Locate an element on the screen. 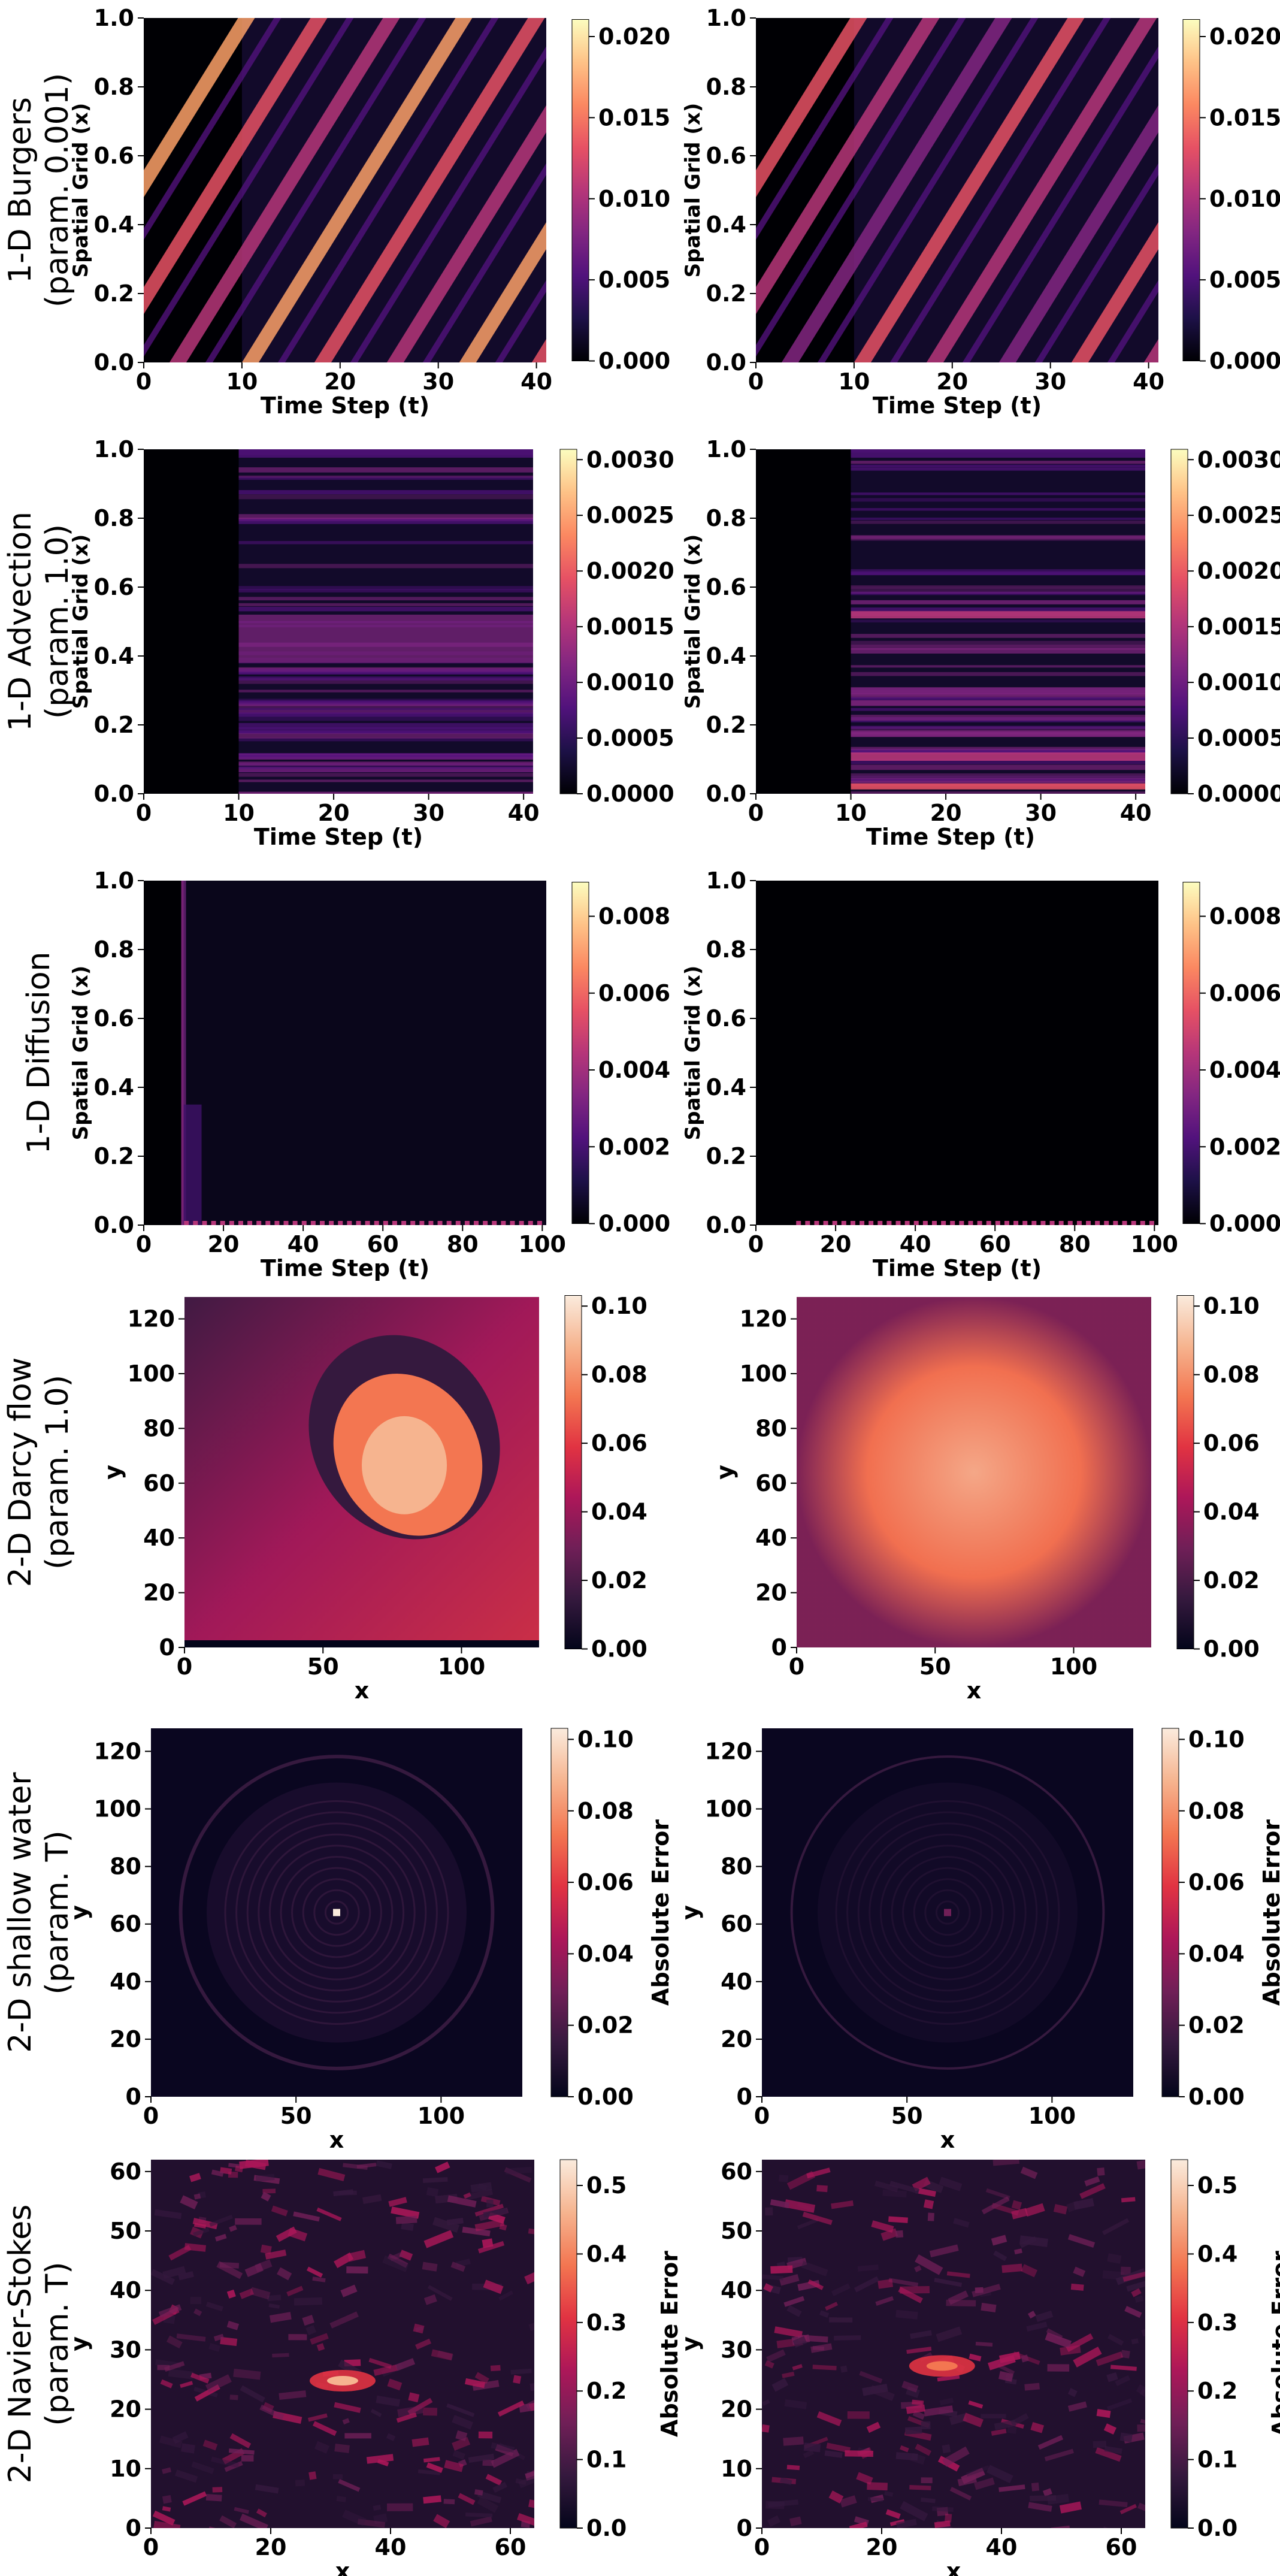 This screenshot has width=1280, height=2576. colorbar-tick-label: 0.0025 is located at coordinates (1238, 515).